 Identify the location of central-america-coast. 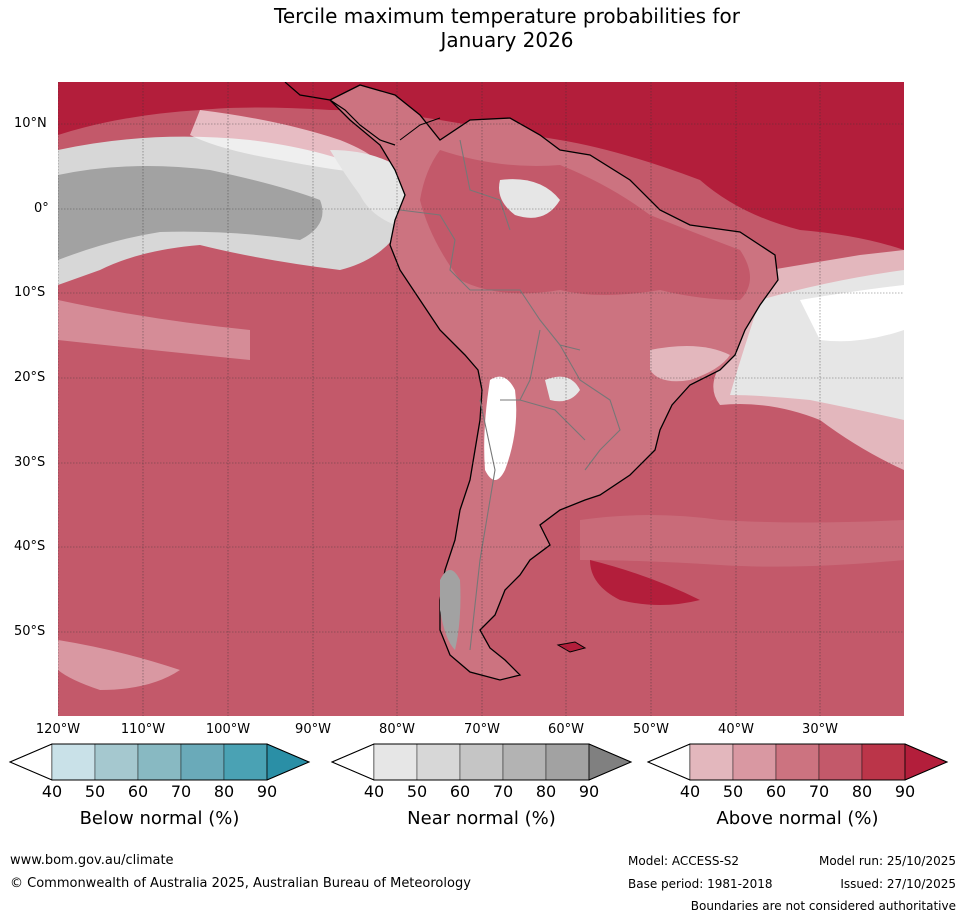
(340, 114).